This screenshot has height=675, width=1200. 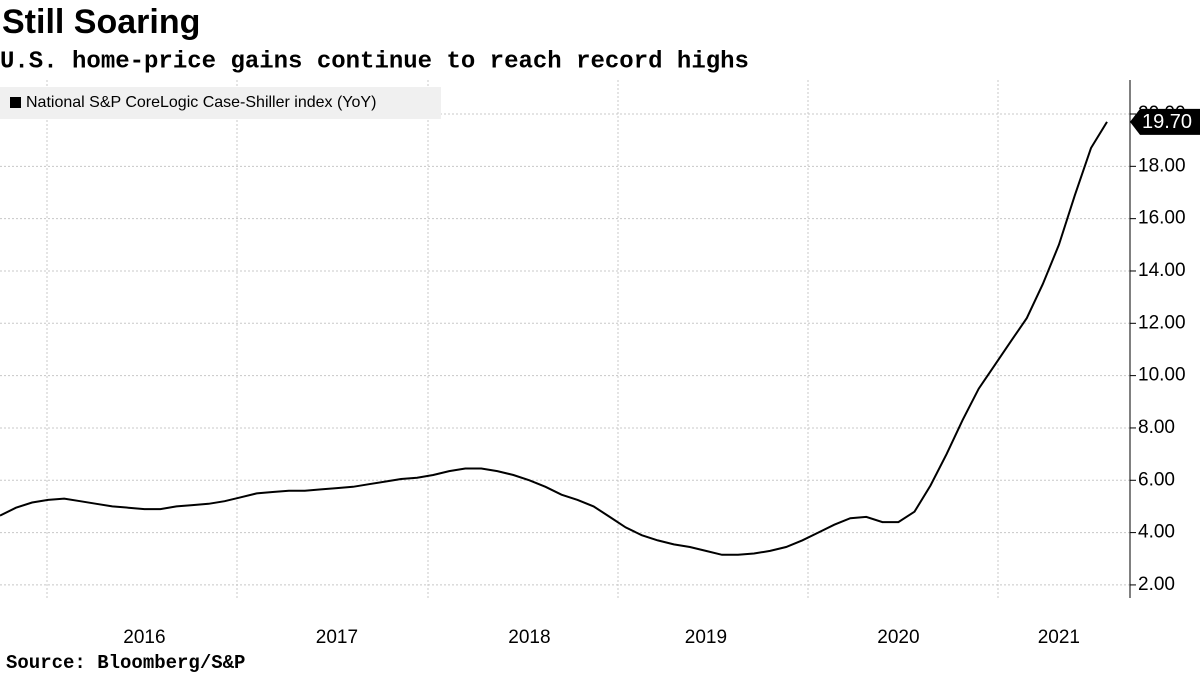 I want to click on value-label: 19.70, so click(x=1167, y=122).